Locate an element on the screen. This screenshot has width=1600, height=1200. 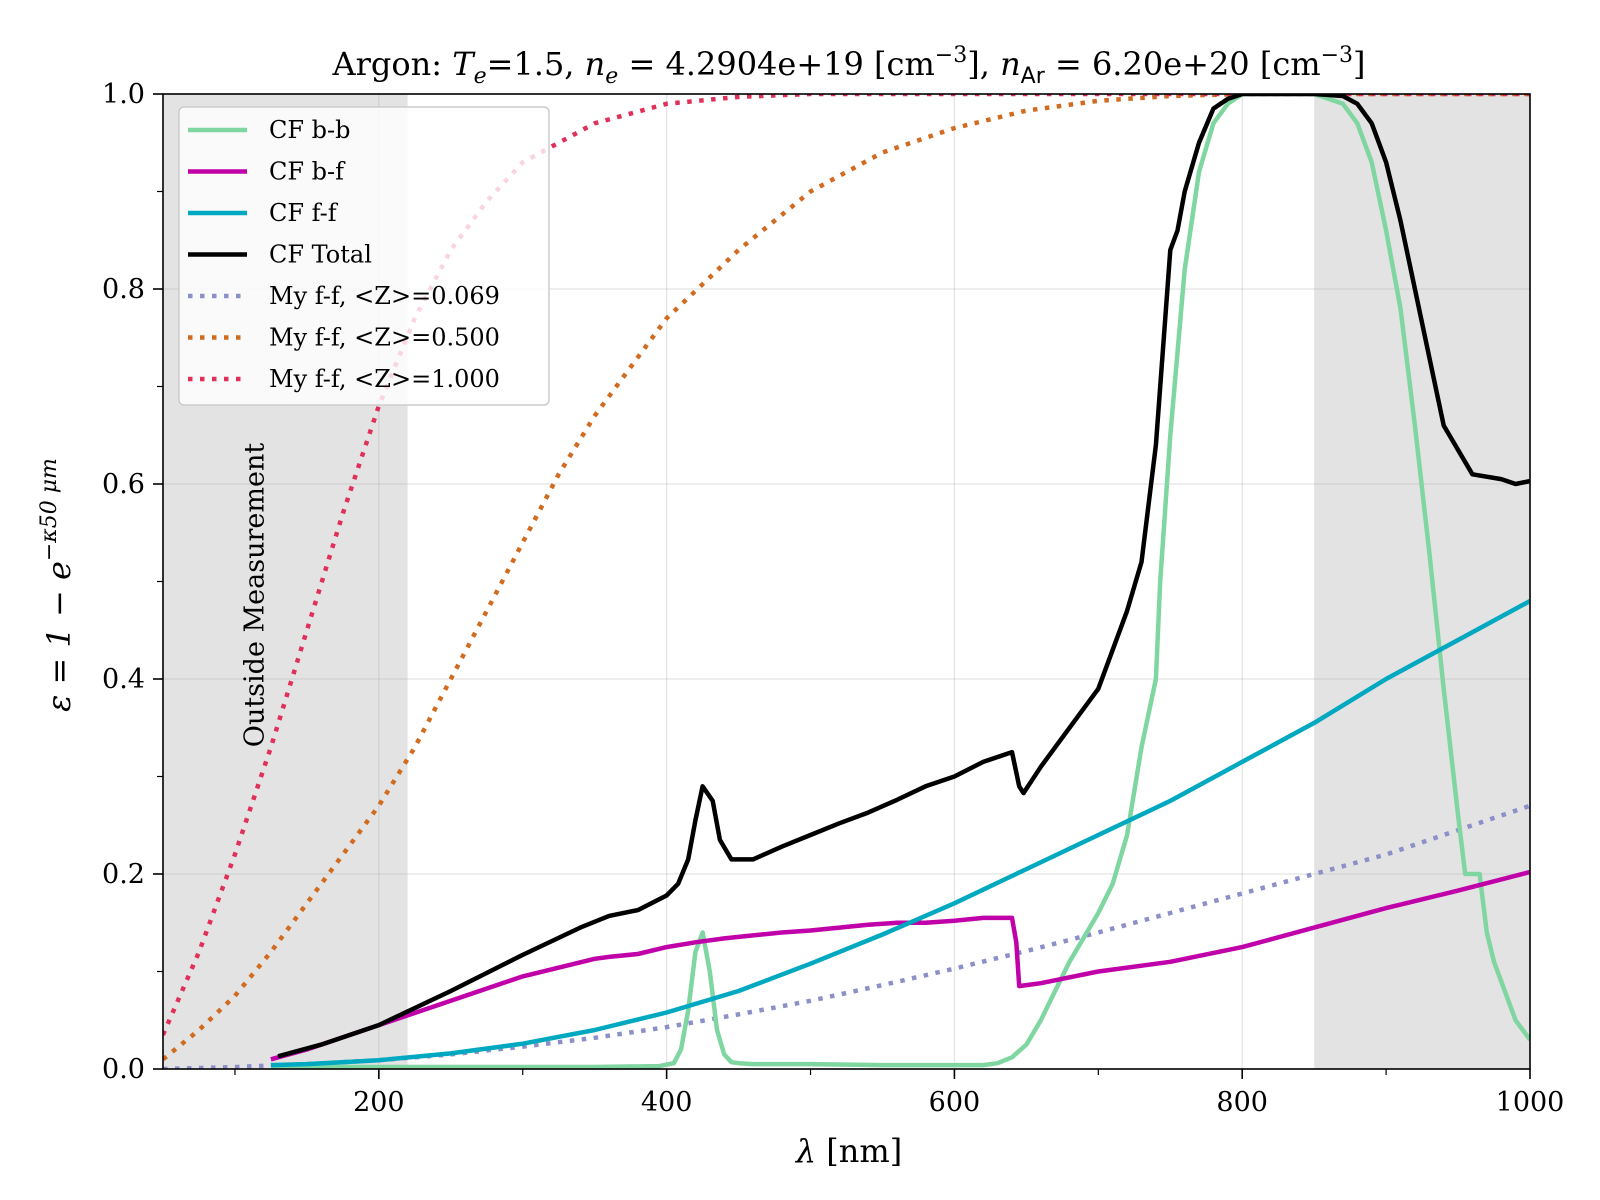
x-tick-label-3: 800 is located at coordinates (1242, 1102).